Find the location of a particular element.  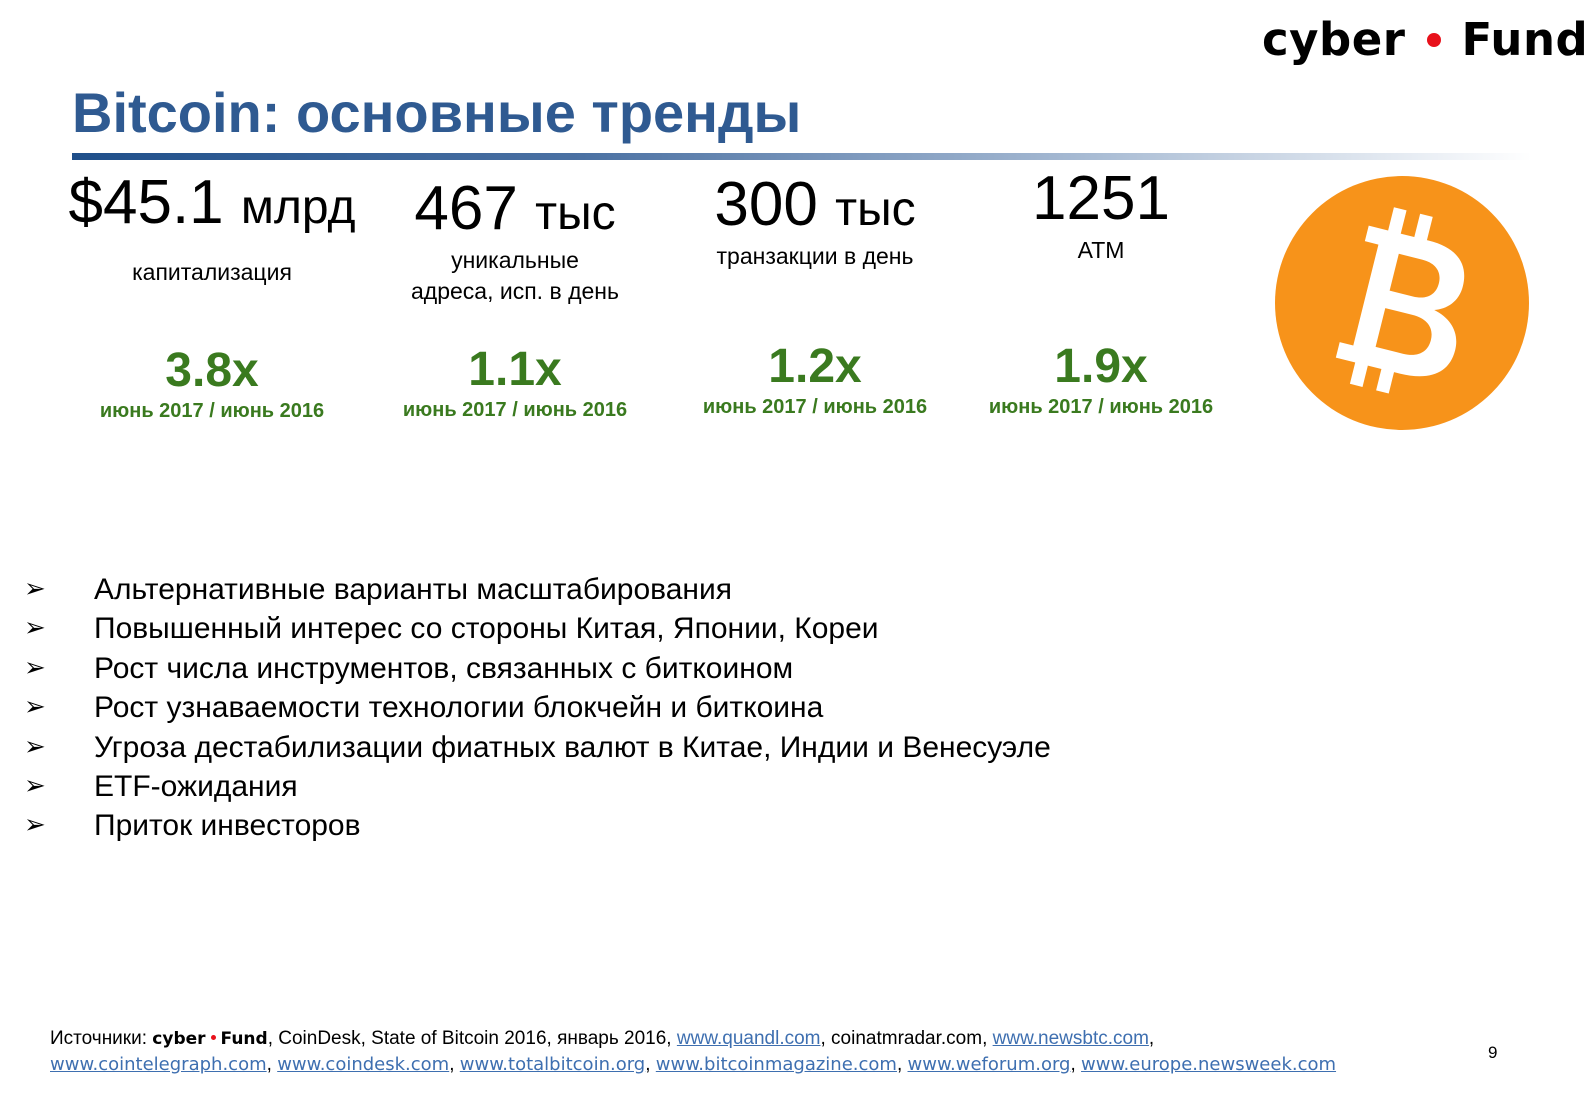

logo-left-text: cyber is located at coordinates (1334, 39).